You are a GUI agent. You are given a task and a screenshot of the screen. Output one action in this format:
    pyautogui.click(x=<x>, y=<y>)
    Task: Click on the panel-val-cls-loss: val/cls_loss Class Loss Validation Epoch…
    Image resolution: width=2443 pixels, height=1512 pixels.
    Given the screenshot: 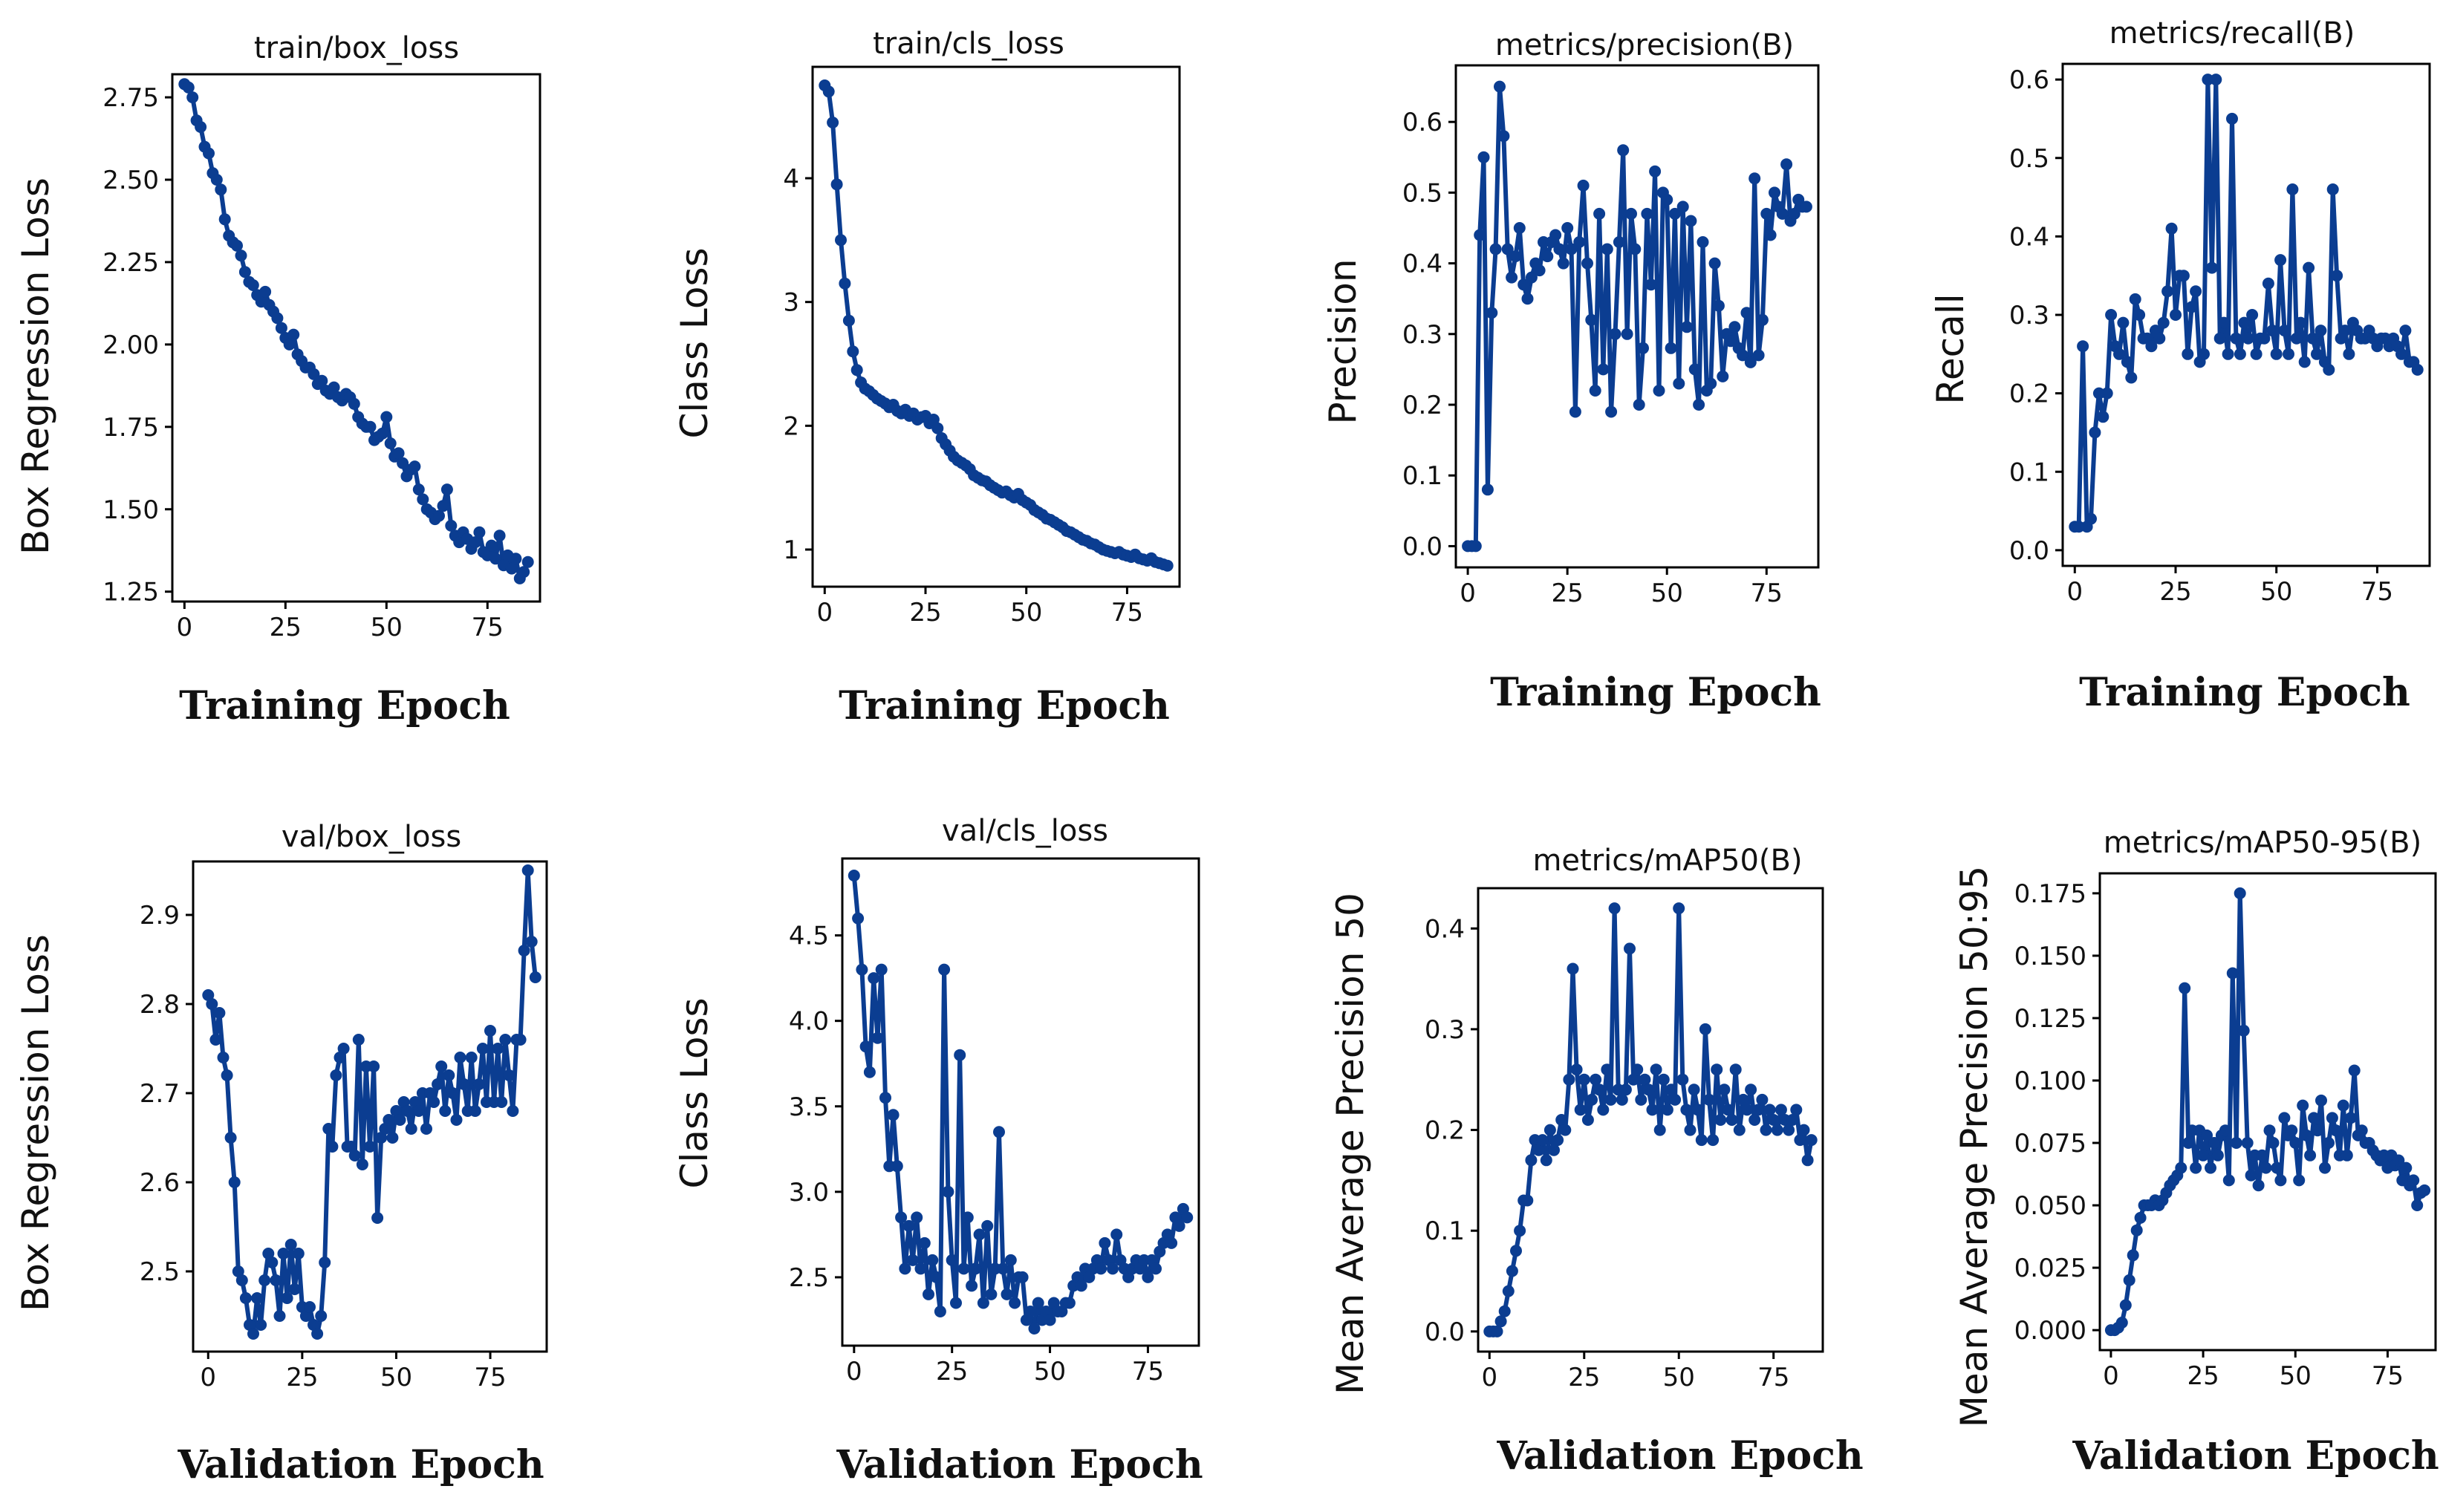 What is the action you would take?
    pyautogui.click(x=913, y=1131)
    